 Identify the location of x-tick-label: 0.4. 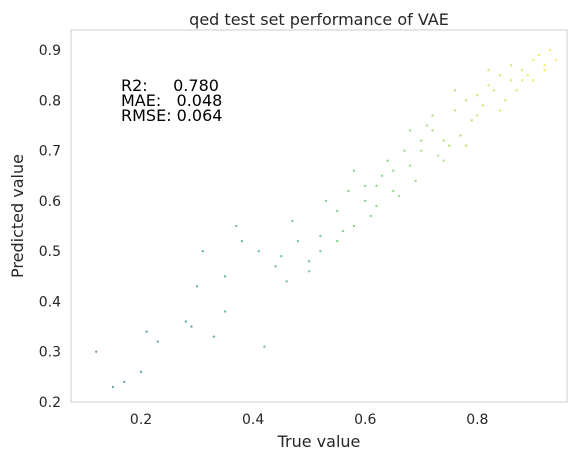
(253, 420).